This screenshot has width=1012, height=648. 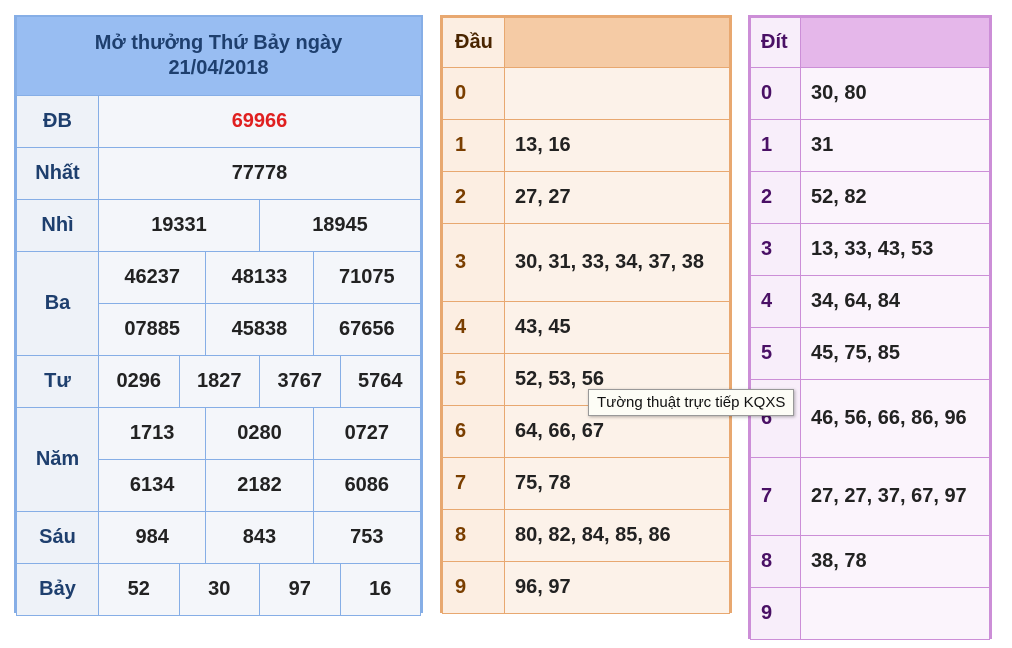 I want to click on prize-number: 07885, so click(x=152, y=329).